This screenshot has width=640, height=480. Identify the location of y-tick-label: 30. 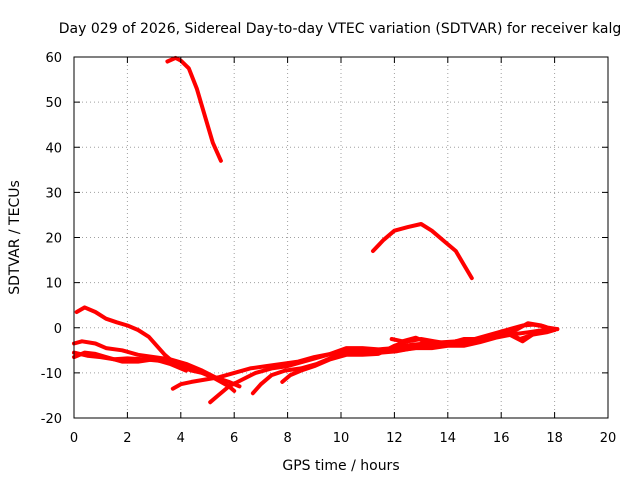
(53, 193).